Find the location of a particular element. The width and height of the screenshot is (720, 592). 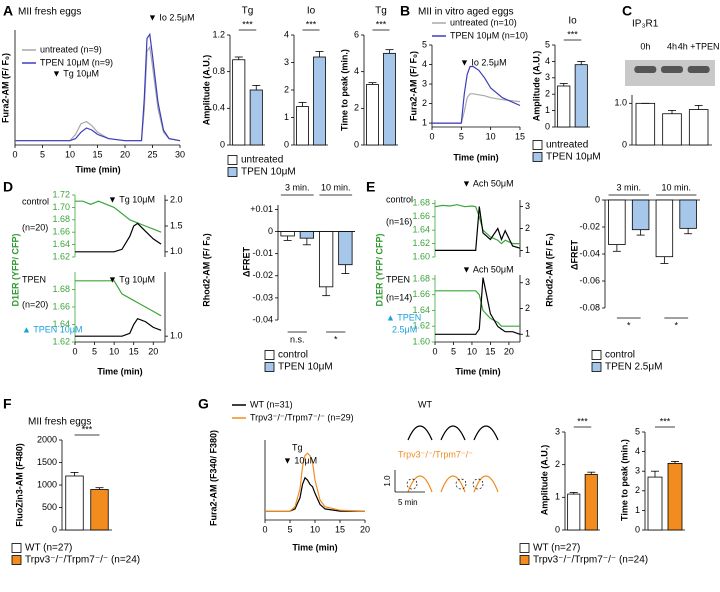

annotation: ▼ Tg 10μM is located at coordinates (131, 279).